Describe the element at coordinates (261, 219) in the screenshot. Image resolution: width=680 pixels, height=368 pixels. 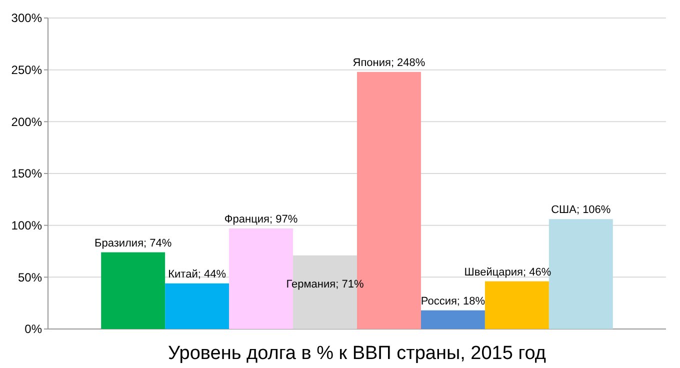
I see `data-label: Франция; 97%` at that location.